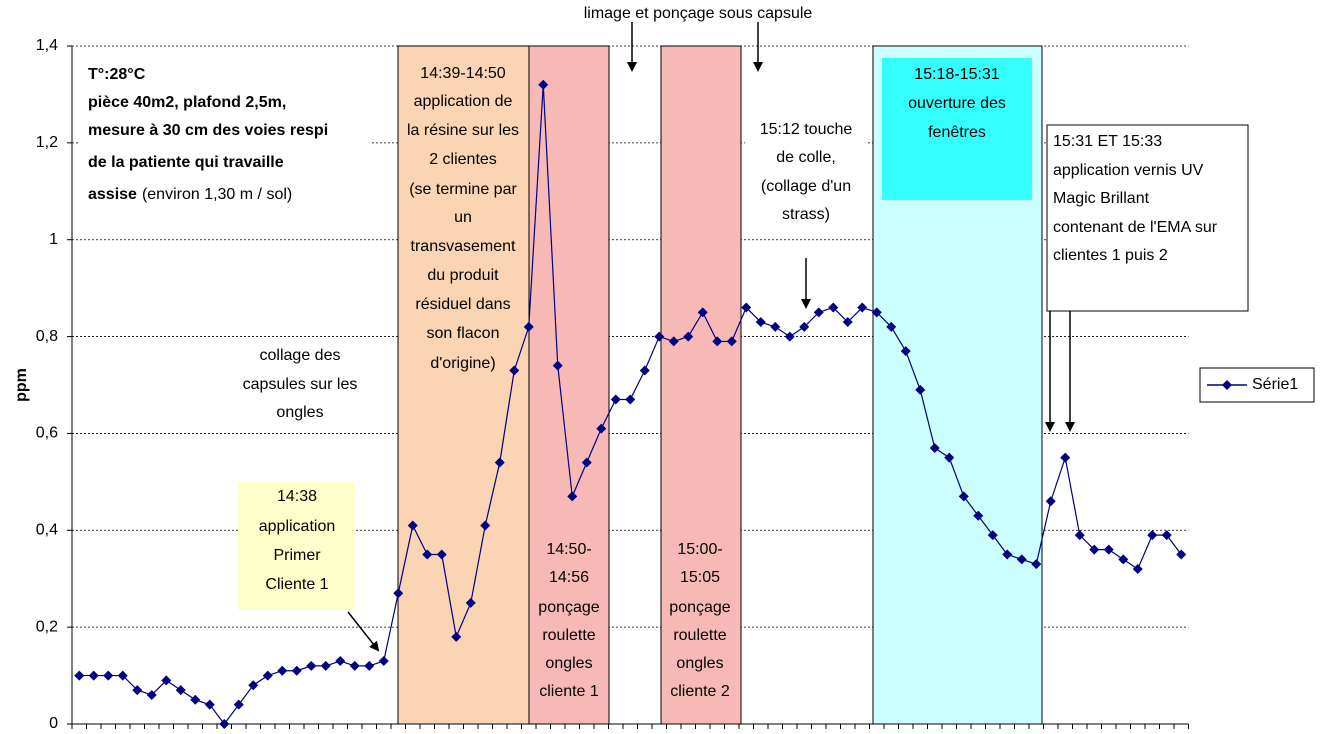  I want to click on annotation-text: de la patiente qui travaille, so click(186, 162).